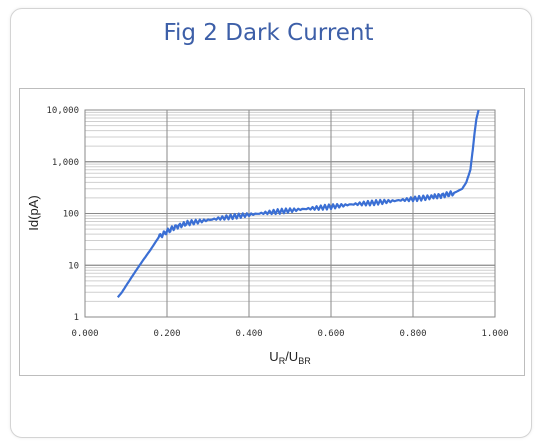 Image resolution: width=537 pixels, height=443 pixels. What do you see at coordinates (248, 334) in the screenshot?
I see `x-tick-label: 0.400` at bounding box center [248, 334].